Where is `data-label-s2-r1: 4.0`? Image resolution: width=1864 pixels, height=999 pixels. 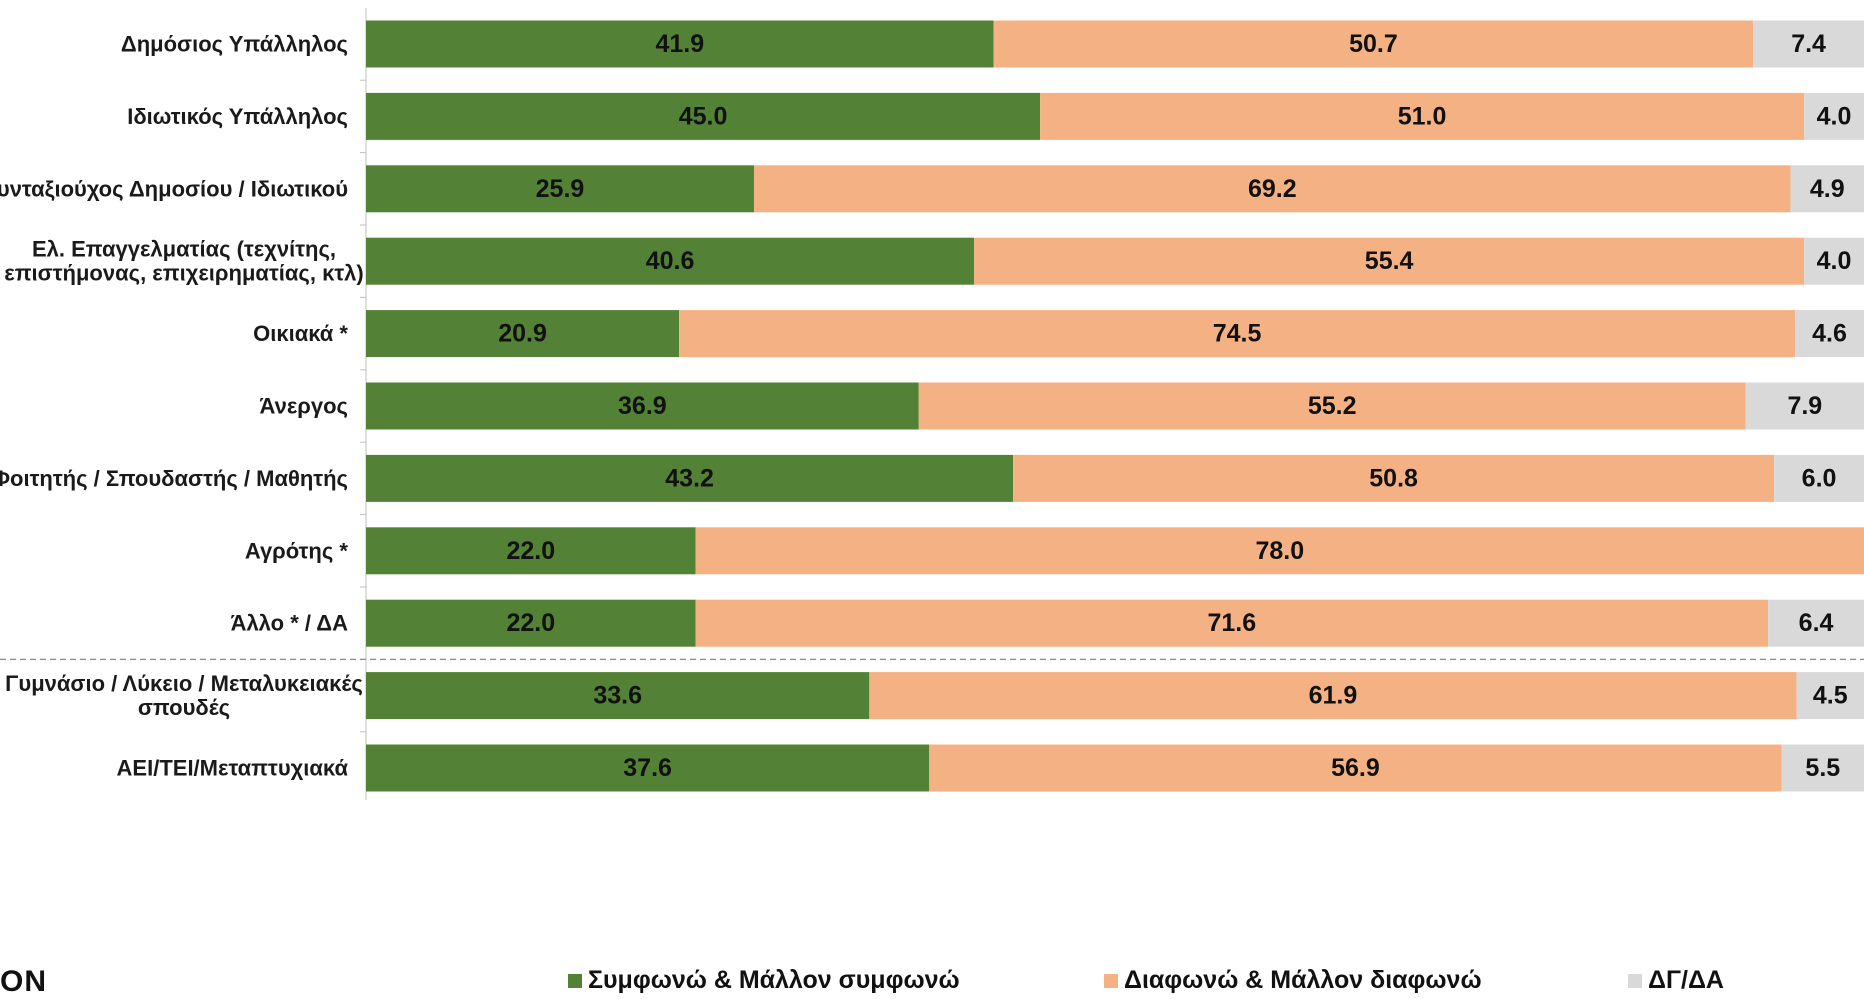
data-label-s2-r1: 4.0 is located at coordinates (1834, 116).